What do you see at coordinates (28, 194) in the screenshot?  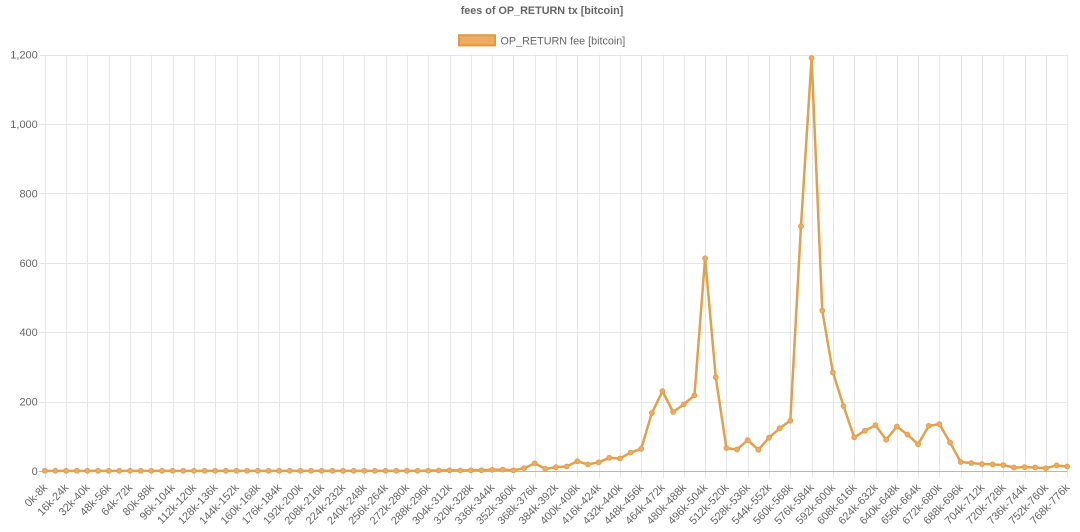 I see `svg-text: 800` at bounding box center [28, 194].